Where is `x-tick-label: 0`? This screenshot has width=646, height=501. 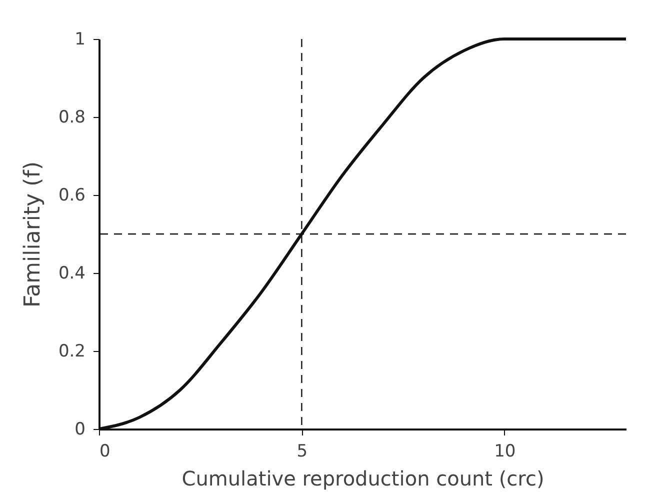
x-tick-label: 0 is located at coordinates (105, 452).